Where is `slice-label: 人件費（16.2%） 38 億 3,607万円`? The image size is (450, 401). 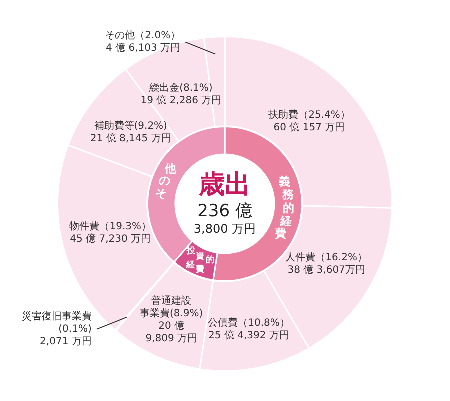 slice-label: 人件費（16.2%） 38 億 3,607万円 is located at coordinates (327, 263).